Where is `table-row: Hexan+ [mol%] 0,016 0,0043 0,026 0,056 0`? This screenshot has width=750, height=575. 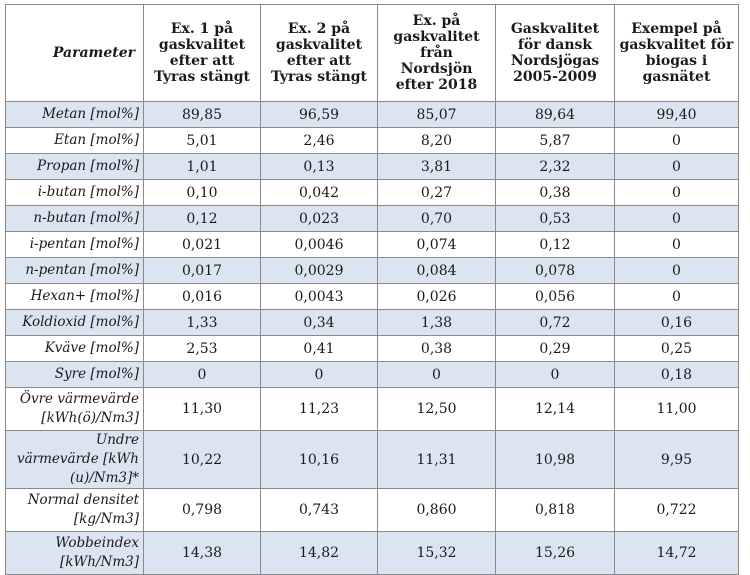 table-row: Hexan+ [mol%] 0,016 0,0043 0,026 0,056 0 is located at coordinates (372, 296).